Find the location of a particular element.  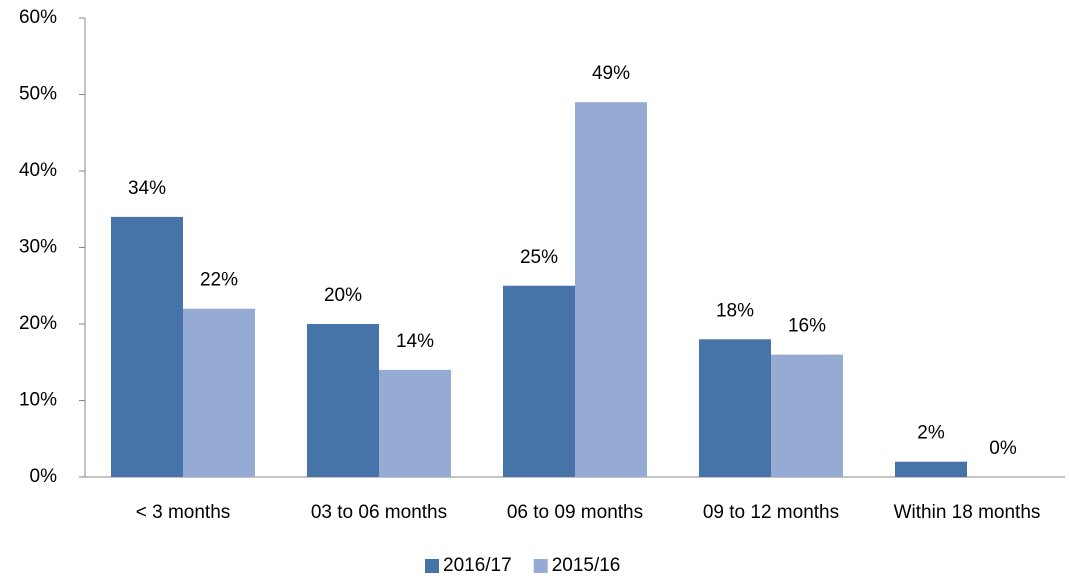

y-tick-label: 0% is located at coordinates (44, 476).